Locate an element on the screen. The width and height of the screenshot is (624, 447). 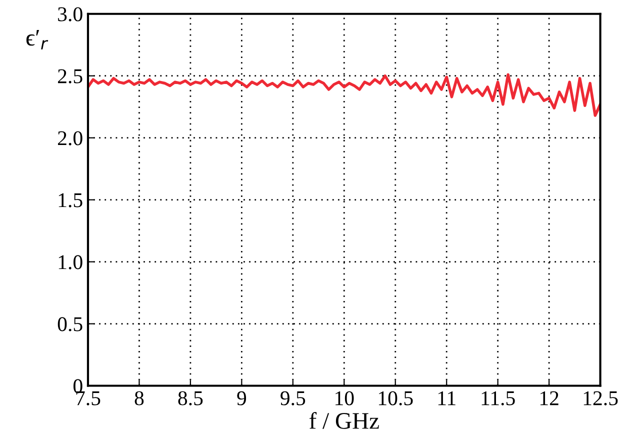
y-tick-label: 2.5 is located at coordinates (70, 76).